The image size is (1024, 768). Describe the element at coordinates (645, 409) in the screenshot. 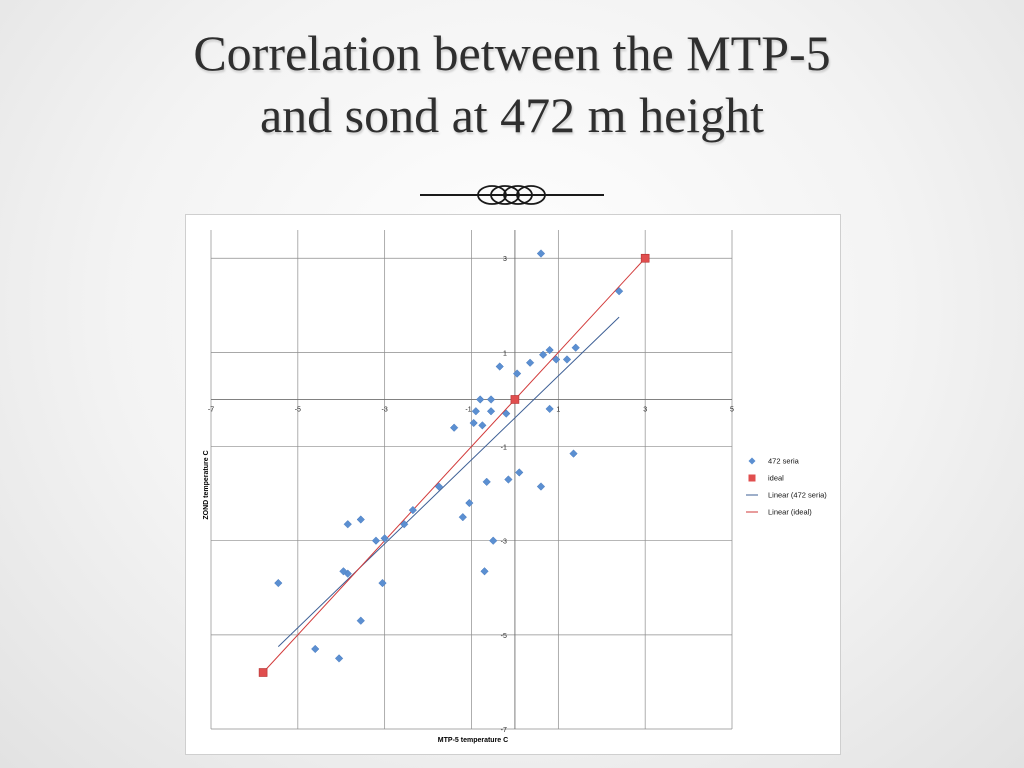

I see `x-tick-label: 3` at that location.